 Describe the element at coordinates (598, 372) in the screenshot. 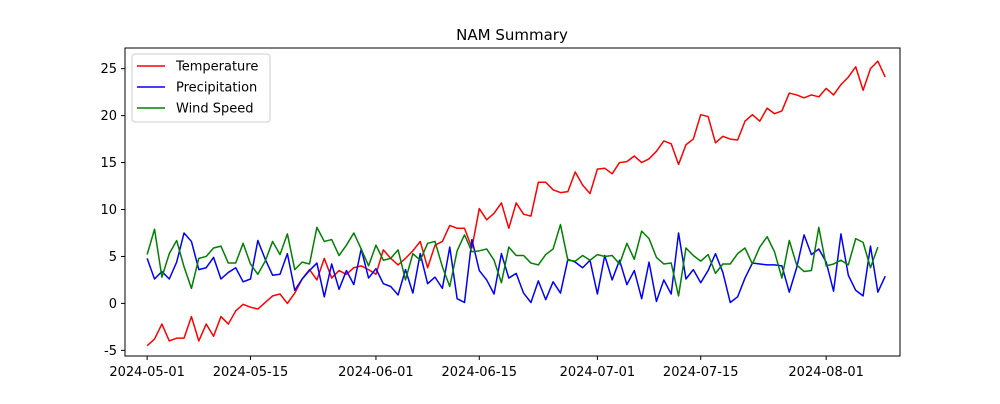

I see `x-tick-label: 2024-07-01` at that location.